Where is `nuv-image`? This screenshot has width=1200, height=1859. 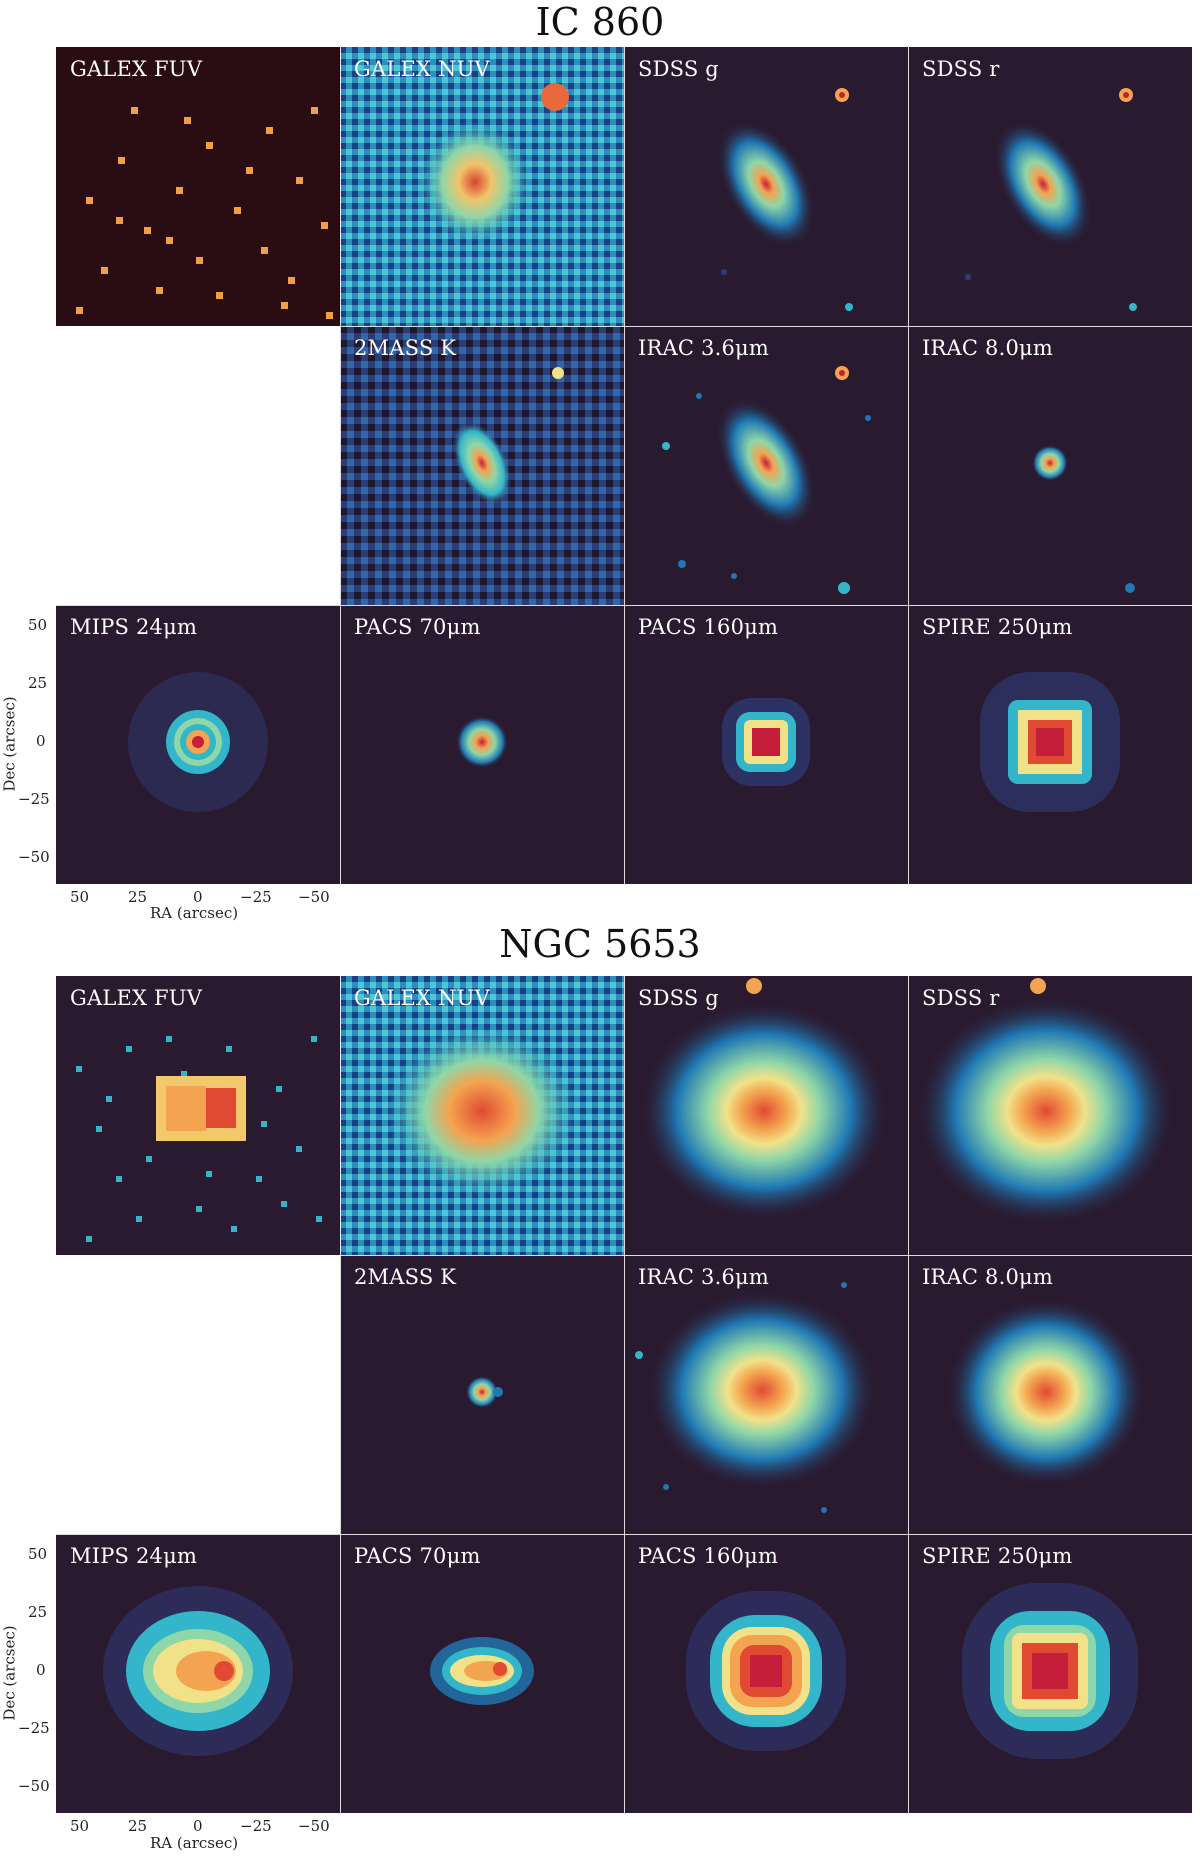 nuv-image is located at coordinates (482, 1115).